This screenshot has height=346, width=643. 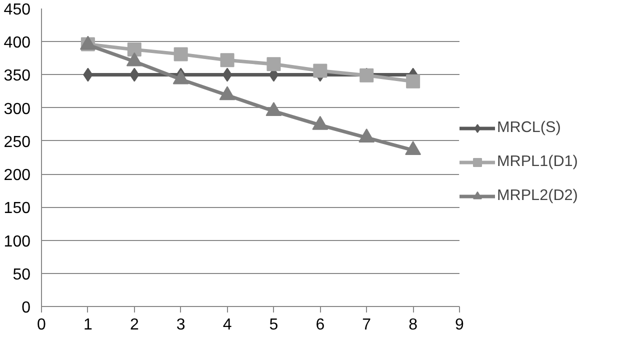 What do you see at coordinates (17, 43) in the screenshot?
I see `y-tick-label: 400` at bounding box center [17, 43].